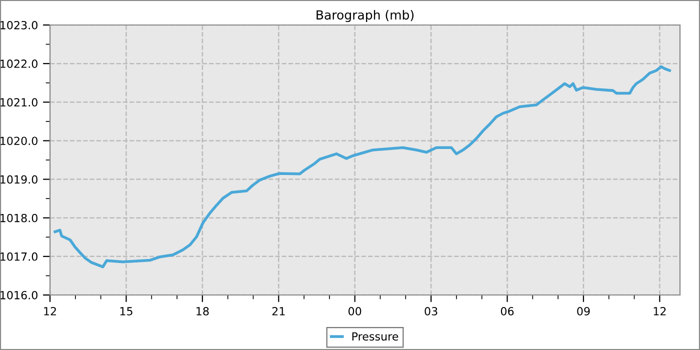 The image size is (700, 350). Describe the element at coordinates (19, 256) in the screenshot. I see `y-tick-label: 1017.0` at that location.